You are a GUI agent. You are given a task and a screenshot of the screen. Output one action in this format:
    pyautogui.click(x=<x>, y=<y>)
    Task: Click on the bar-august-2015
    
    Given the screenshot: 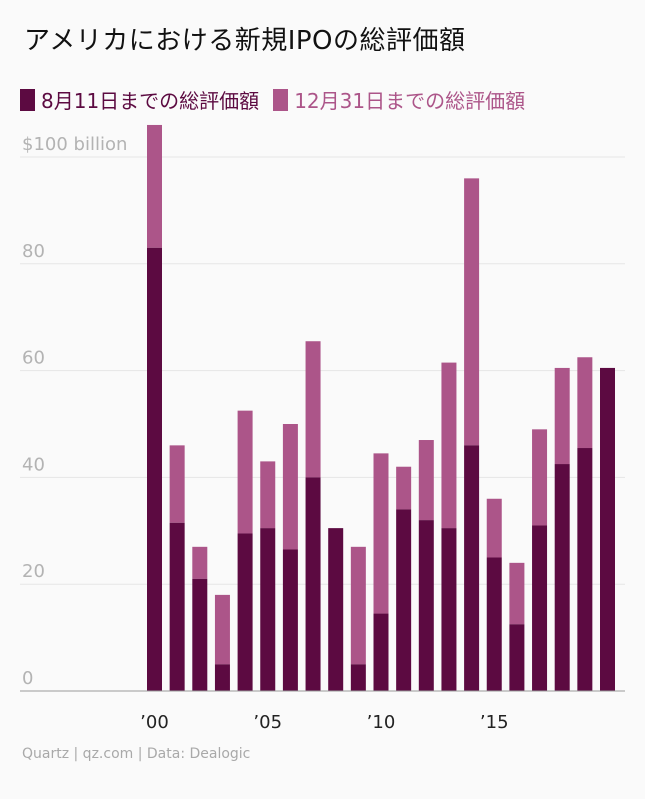 What is the action you would take?
    pyautogui.click(x=494, y=624)
    